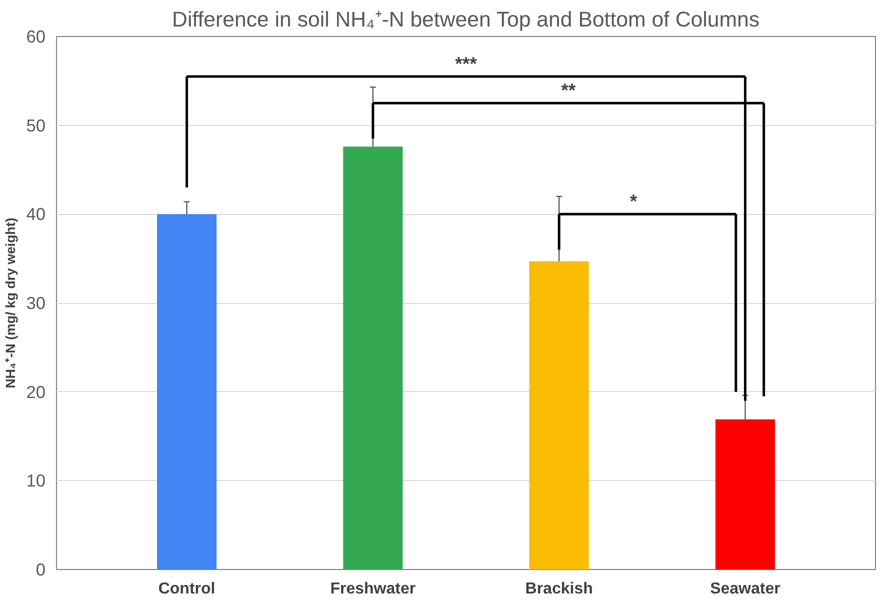  I want to click on x-tick-label: Brackish, so click(559, 589).